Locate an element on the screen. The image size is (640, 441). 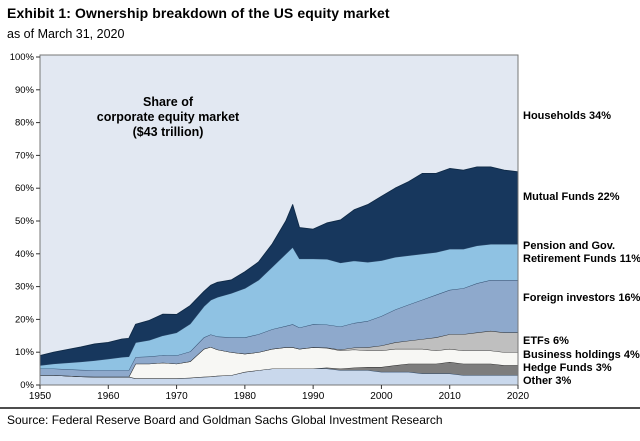
x-tick-label: 1960 is located at coordinates (108, 396).